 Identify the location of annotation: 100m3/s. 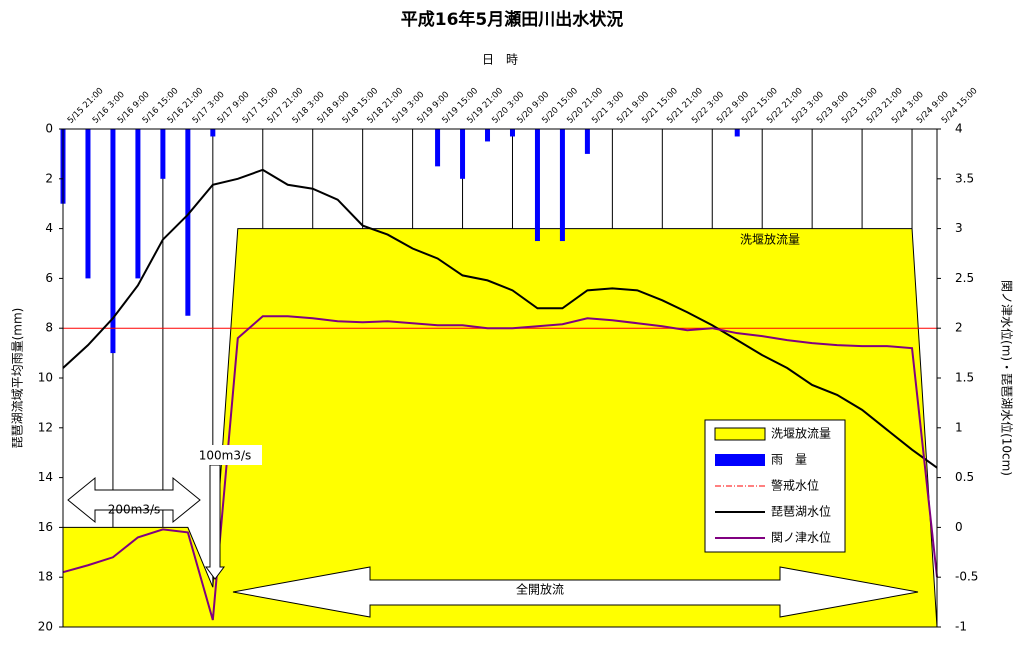
(225, 456).